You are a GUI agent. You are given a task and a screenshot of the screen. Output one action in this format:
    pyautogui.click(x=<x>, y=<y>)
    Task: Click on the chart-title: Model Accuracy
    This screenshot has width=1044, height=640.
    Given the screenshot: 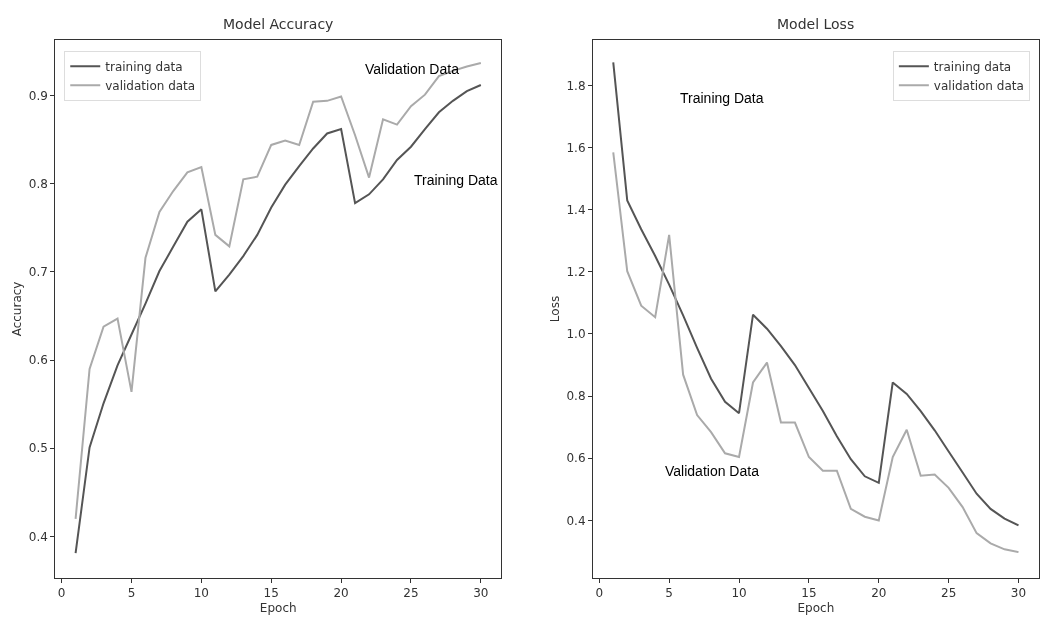 What is the action you would take?
    pyautogui.click(x=278, y=24)
    